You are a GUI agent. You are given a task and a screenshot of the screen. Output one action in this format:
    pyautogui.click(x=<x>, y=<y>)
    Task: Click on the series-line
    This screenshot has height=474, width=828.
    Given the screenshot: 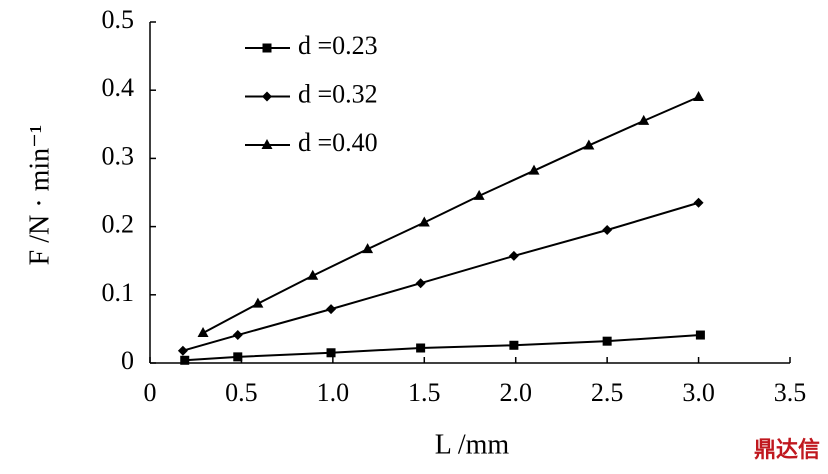 What is the action you would take?
    pyautogui.click(x=442, y=348)
    